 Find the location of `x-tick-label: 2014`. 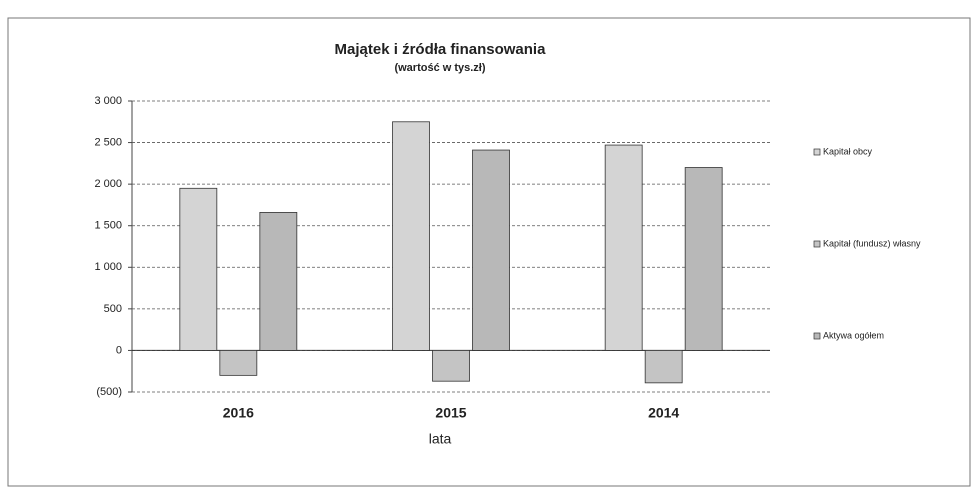

x-tick-label: 2014 is located at coordinates (663, 413).